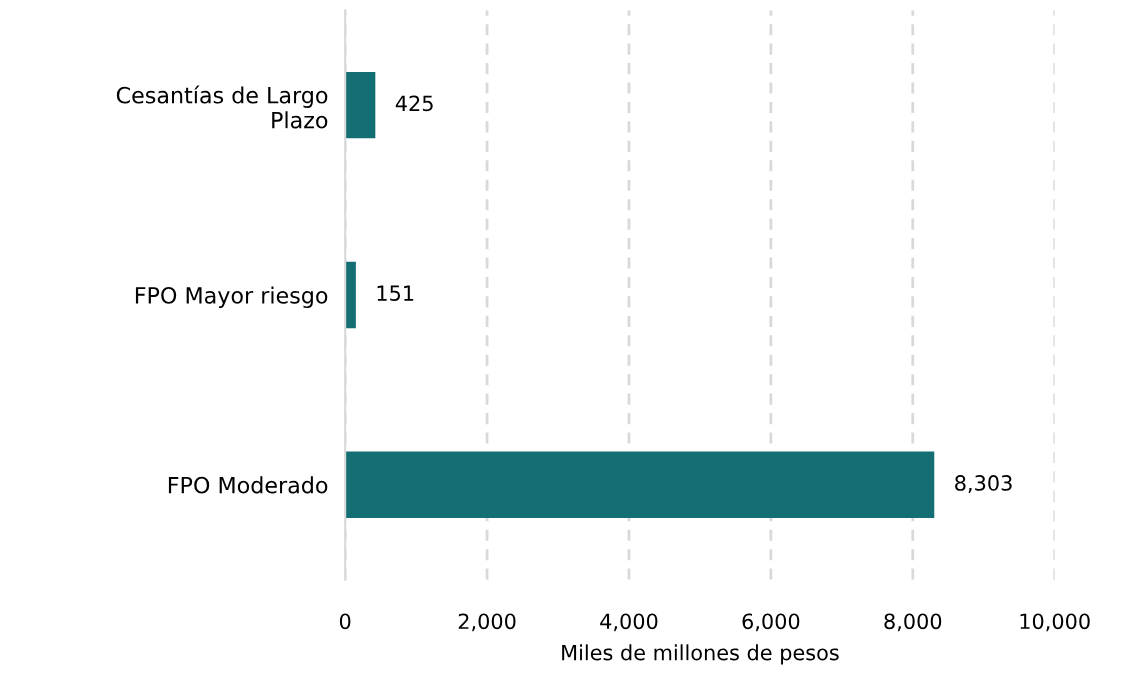 The width and height of the screenshot is (1128, 682). I want to click on data-label: 151, so click(395, 293).